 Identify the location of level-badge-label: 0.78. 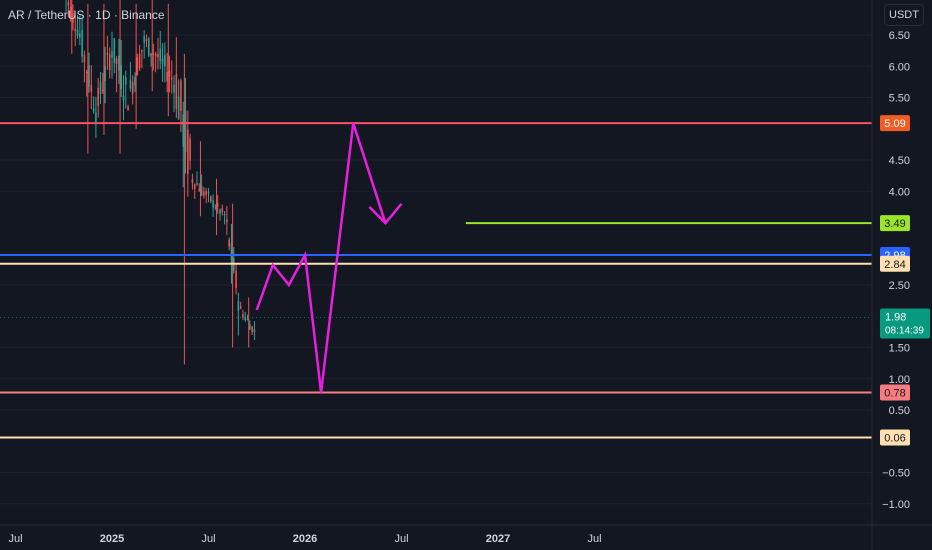
(894, 394).